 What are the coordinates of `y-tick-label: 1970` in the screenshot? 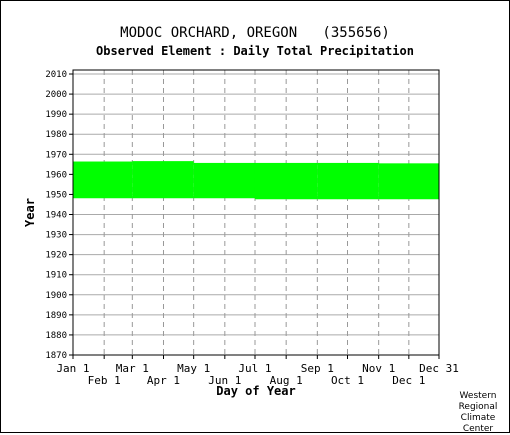 It's located at (56, 155).